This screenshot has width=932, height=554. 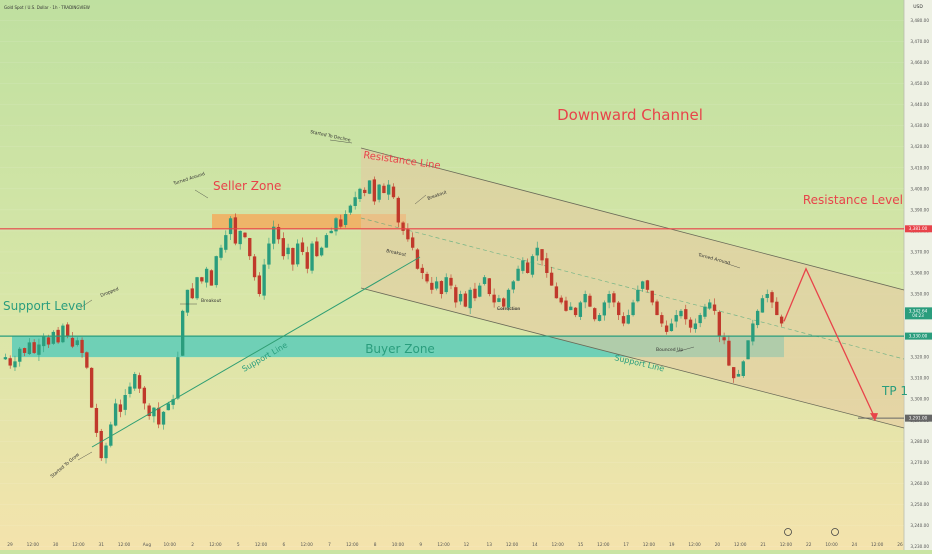 What do you see at coordinates (835, 532) in the screenshot?
I see `flag-icon` at bounding box center [835, 532].